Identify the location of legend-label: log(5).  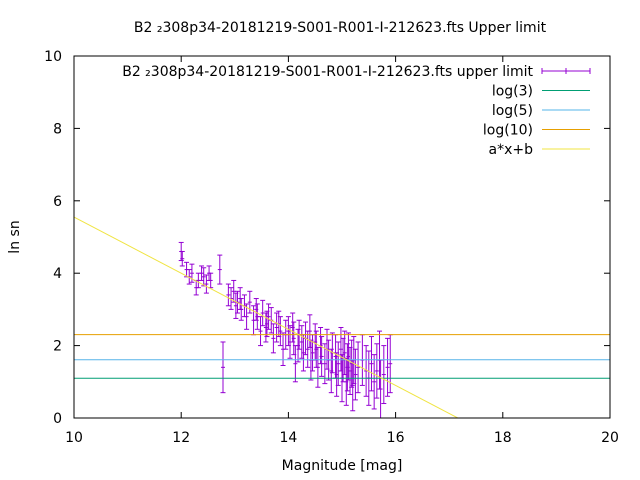
(512, 111).